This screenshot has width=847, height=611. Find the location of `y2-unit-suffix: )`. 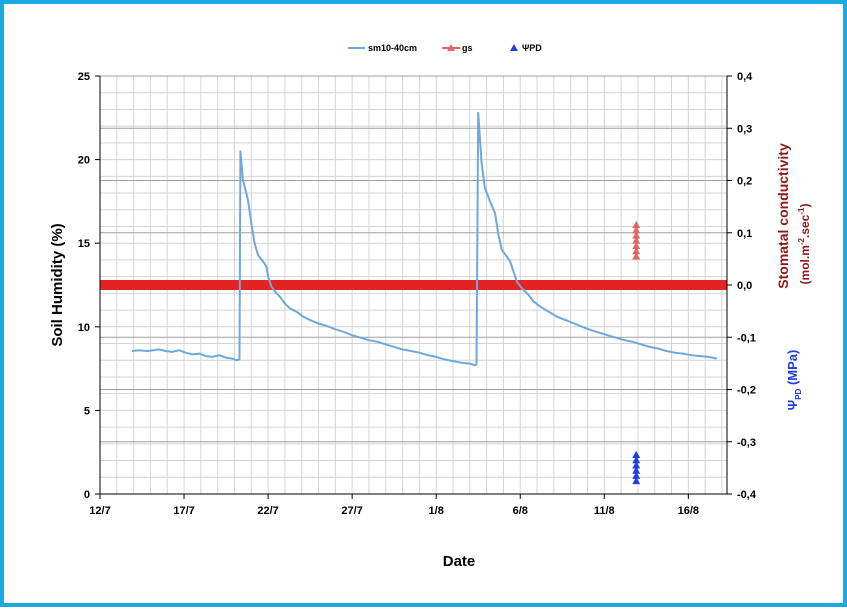

y2-unit-suffix: ) is located at coordinates (805, 206).